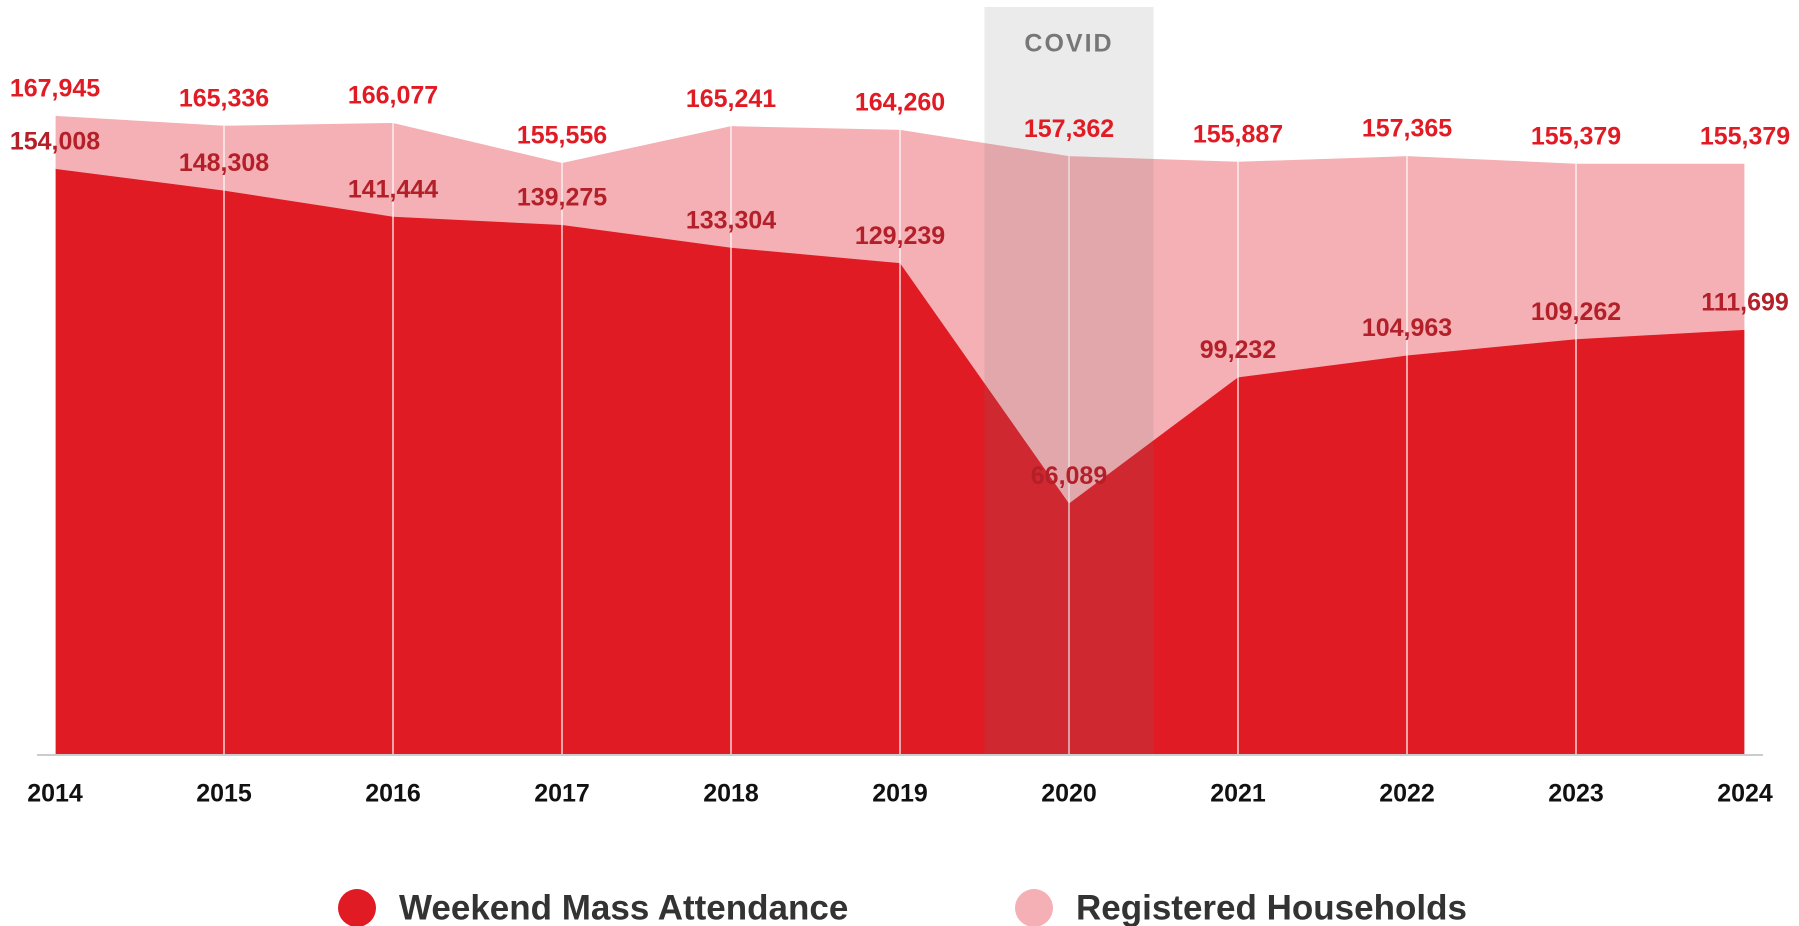 The width and height of the screenshot is (1799, 926). Describe the element at coordinates (1576, 794) in the screenshot. I see `x-tick-label: 2023` at that location.